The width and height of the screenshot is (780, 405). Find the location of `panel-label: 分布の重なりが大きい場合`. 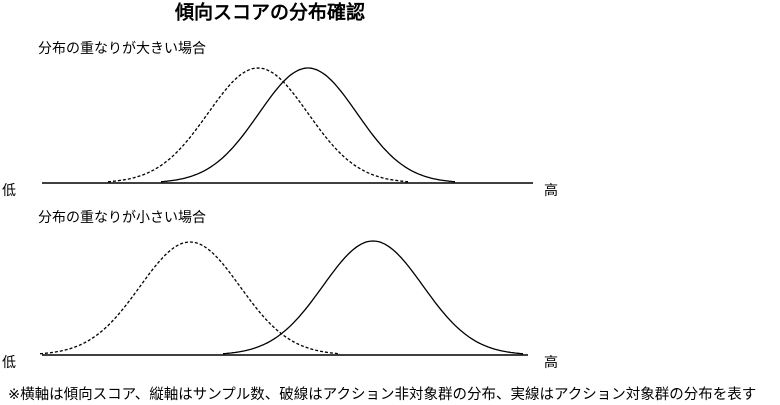

panel-label: 分布の重なりが大きい場合 is located at coordinates (122, 49).